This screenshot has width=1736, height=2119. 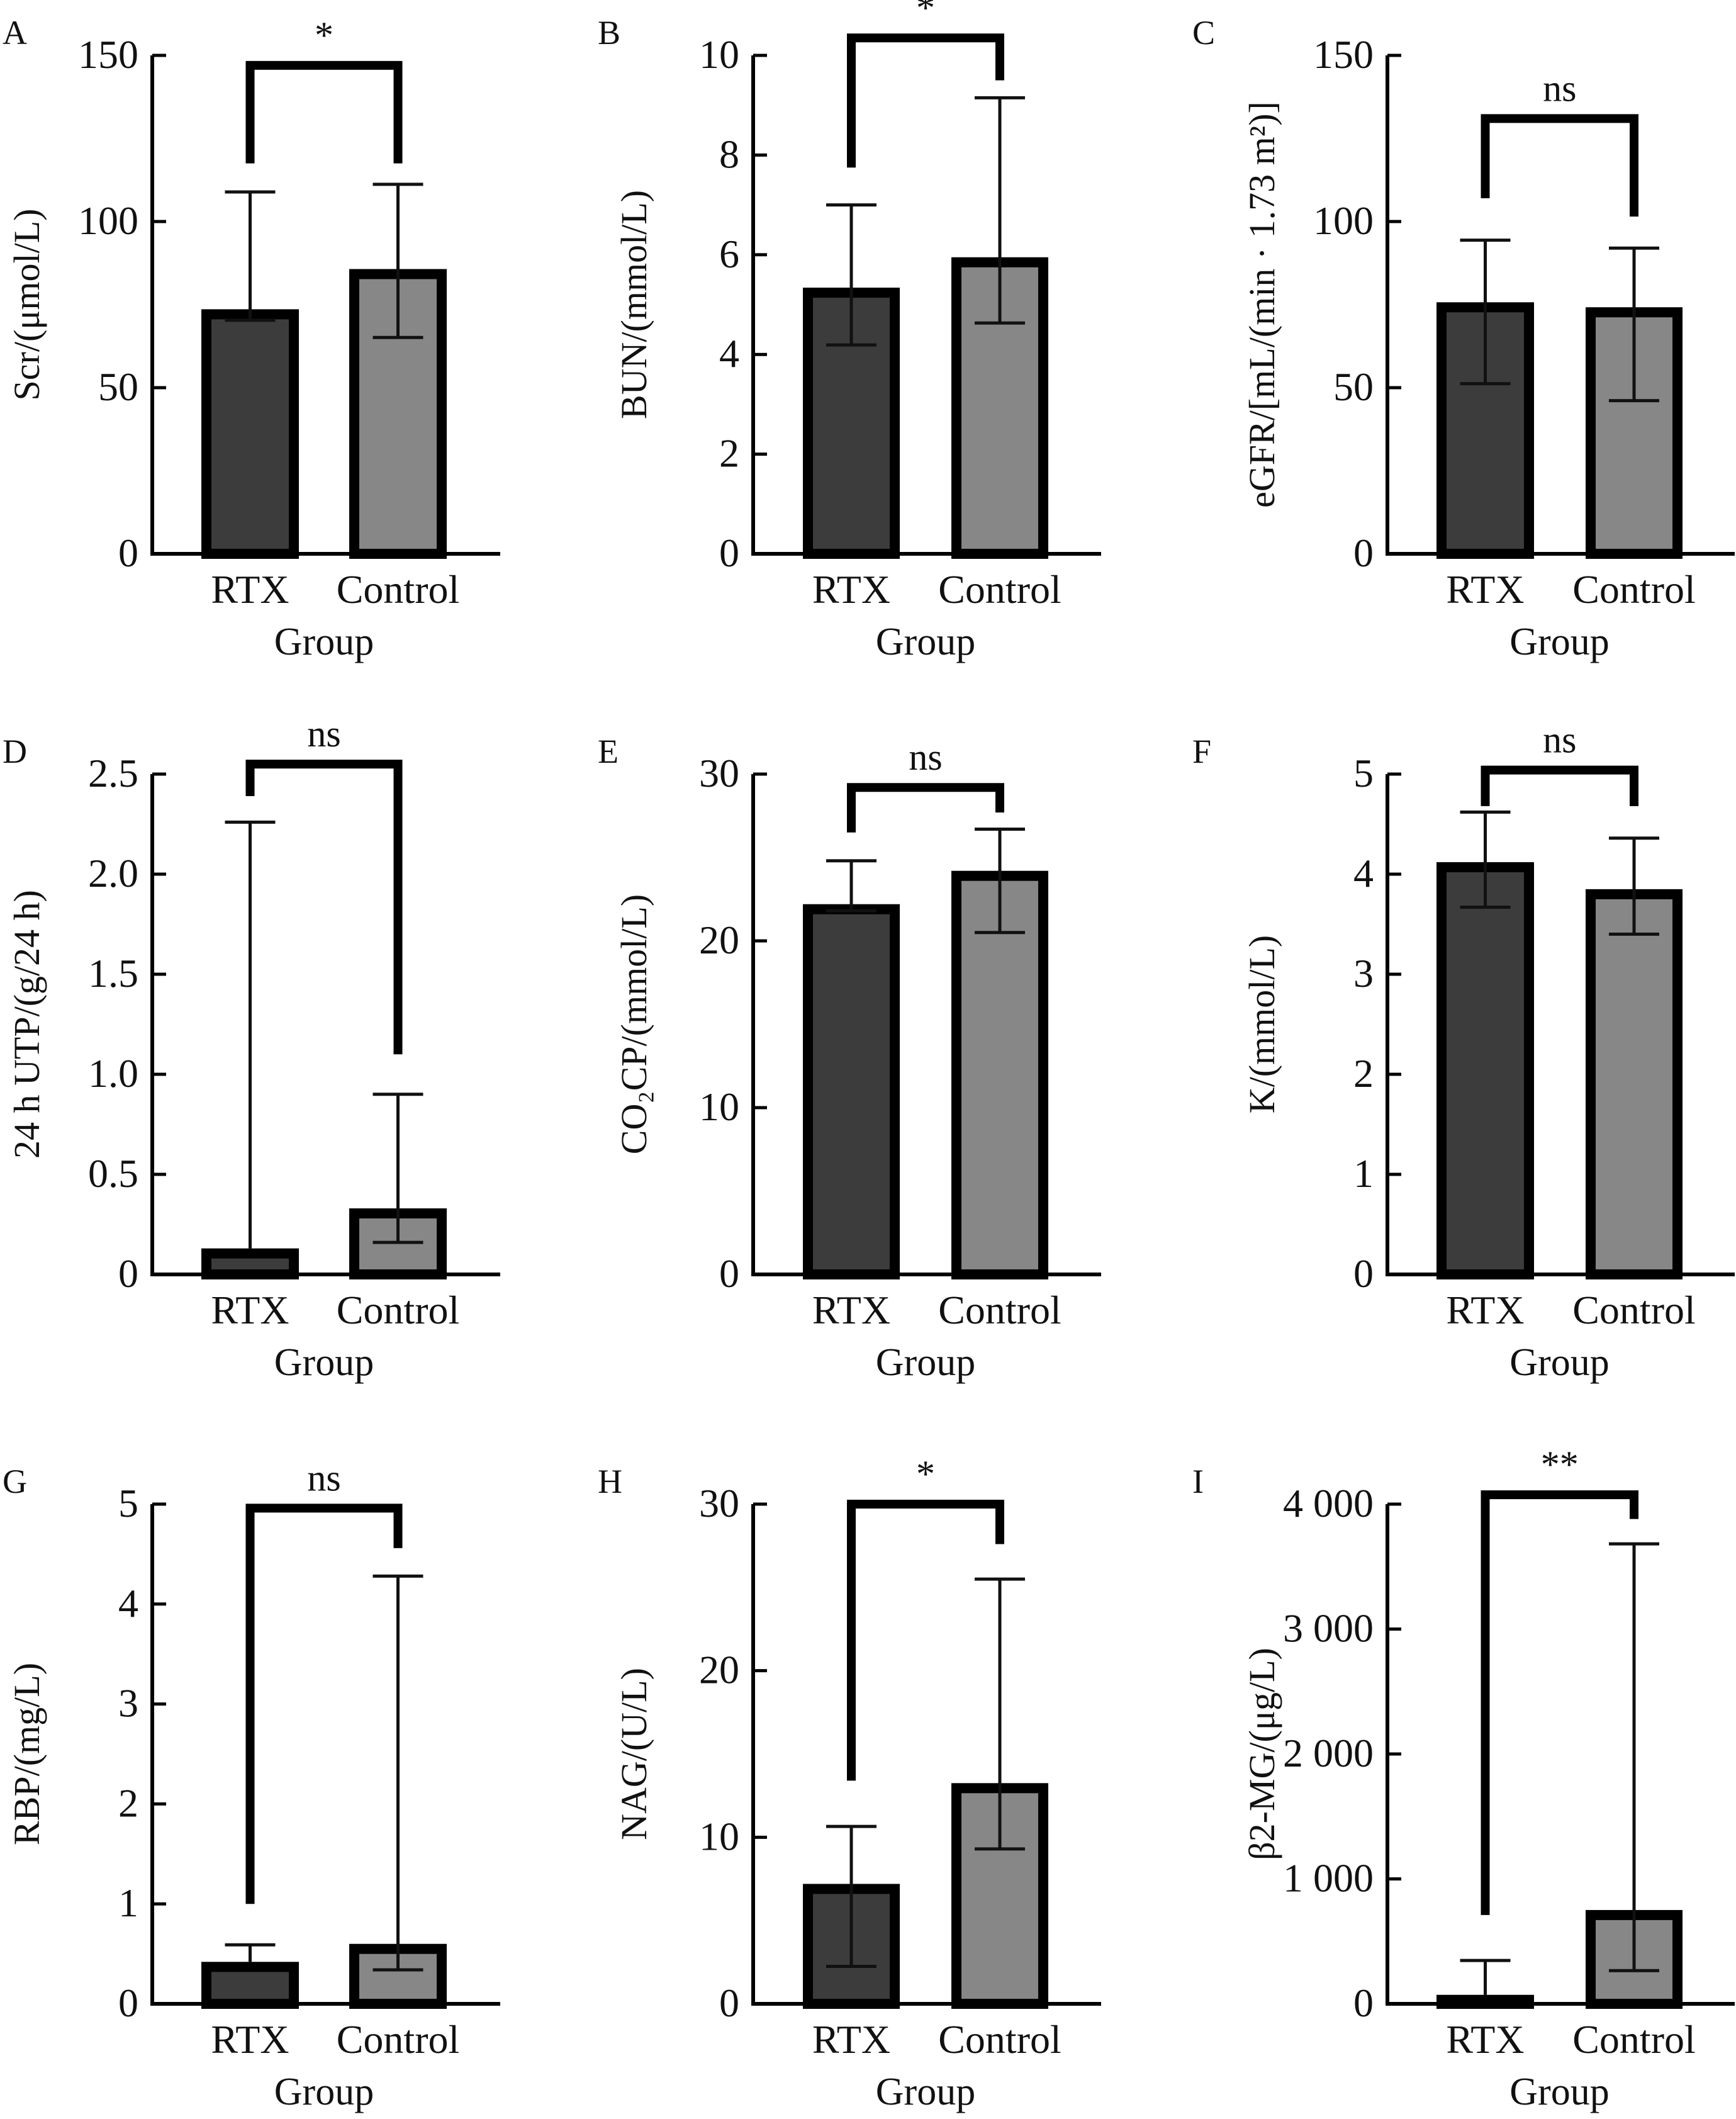 I want to click on panel-letter: F, so click(x=1201, y=751).